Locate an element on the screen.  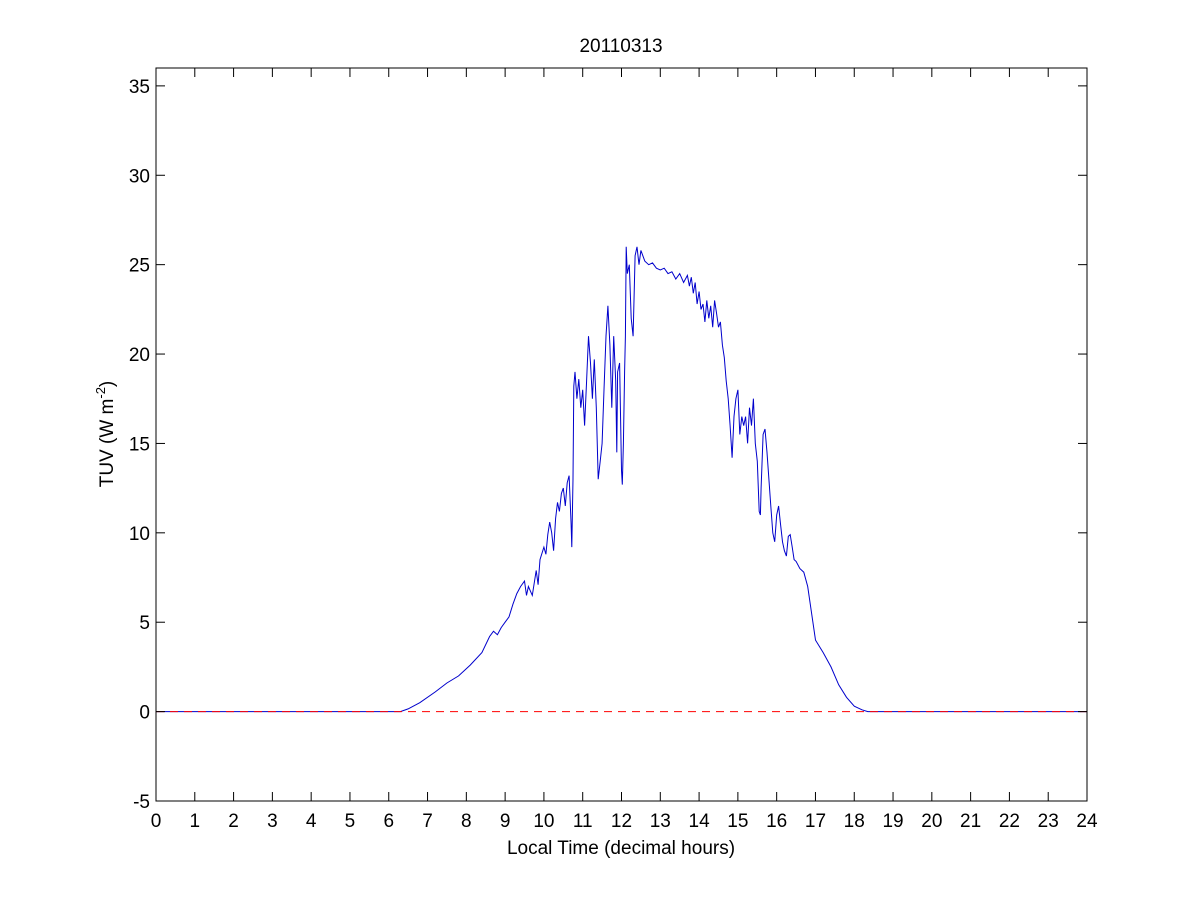
chart-title: 20110313 is located at coordinates (620, 46).